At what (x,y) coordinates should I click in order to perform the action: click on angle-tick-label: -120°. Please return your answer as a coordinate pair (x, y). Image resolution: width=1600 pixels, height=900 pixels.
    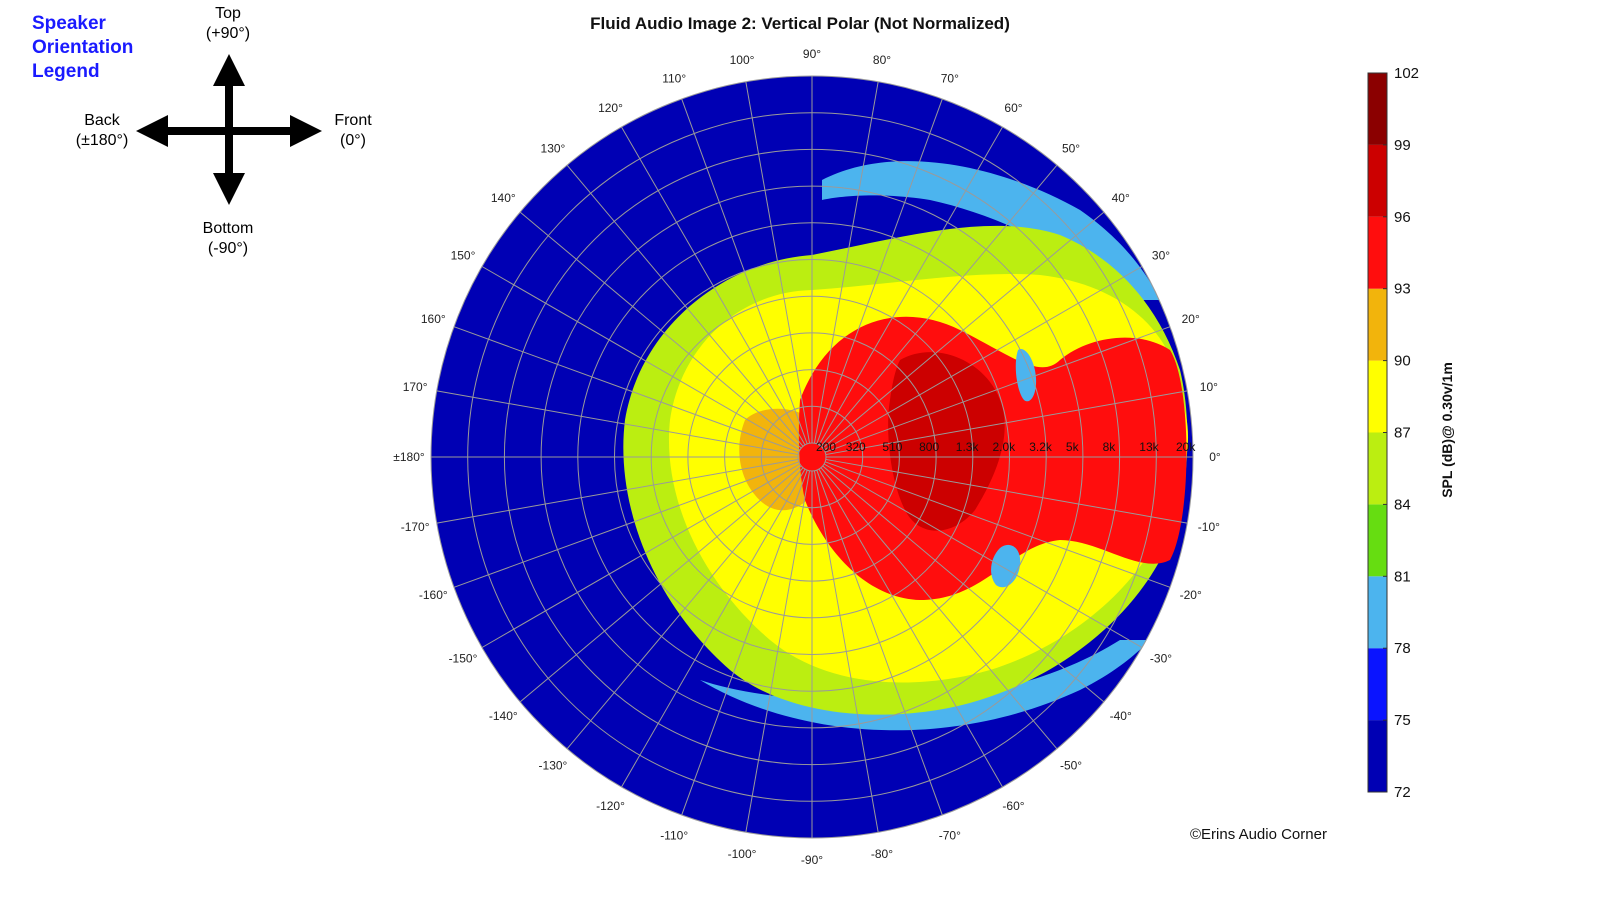
    Looking at the image, I should click on (610, 806).